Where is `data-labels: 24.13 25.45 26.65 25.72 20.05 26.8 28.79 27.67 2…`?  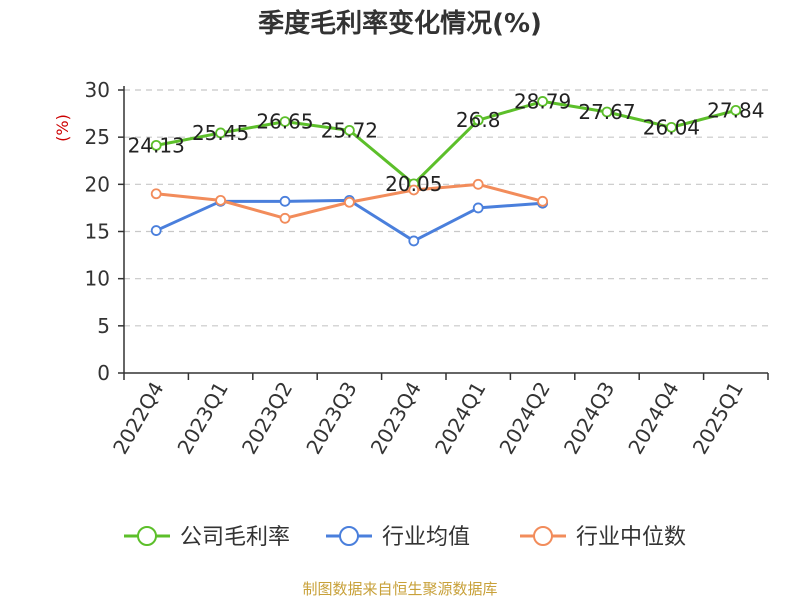 data-labels: 24.13 25.45 26.65 25.72 20.05 26.8 28.79 27.67 2… is located at coordinates (446, 142).